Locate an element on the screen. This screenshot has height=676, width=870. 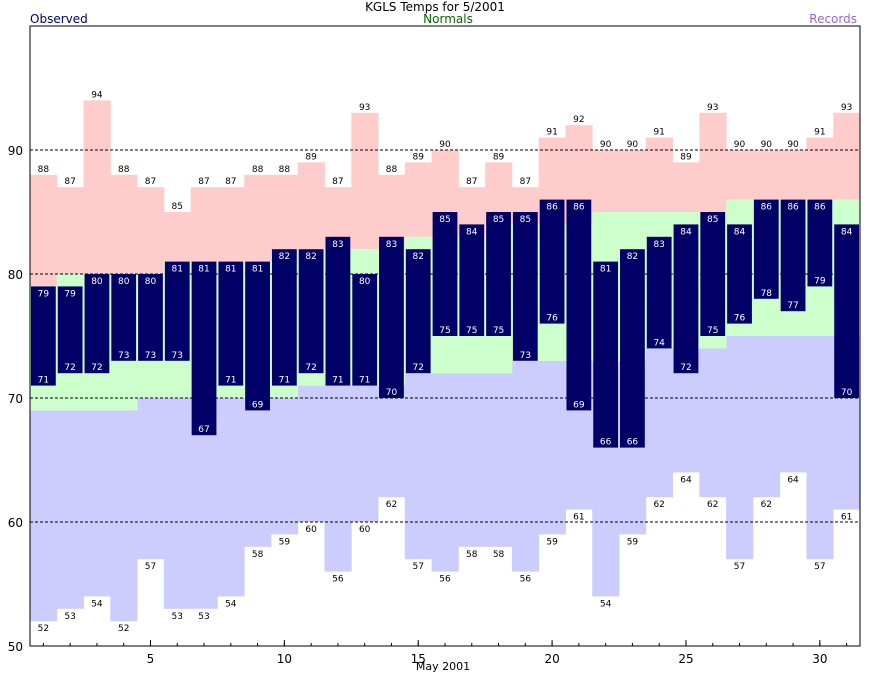
record-low-label: 56 is located at coordinates (526, 580).